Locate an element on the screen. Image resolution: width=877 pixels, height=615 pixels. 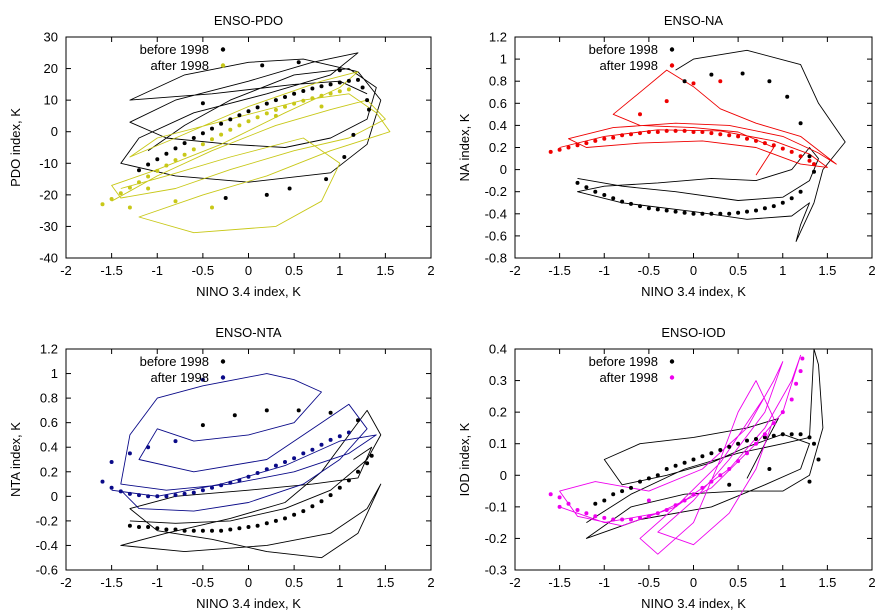
y-tick-label: 0.8 is located at coordinates (49, 398).